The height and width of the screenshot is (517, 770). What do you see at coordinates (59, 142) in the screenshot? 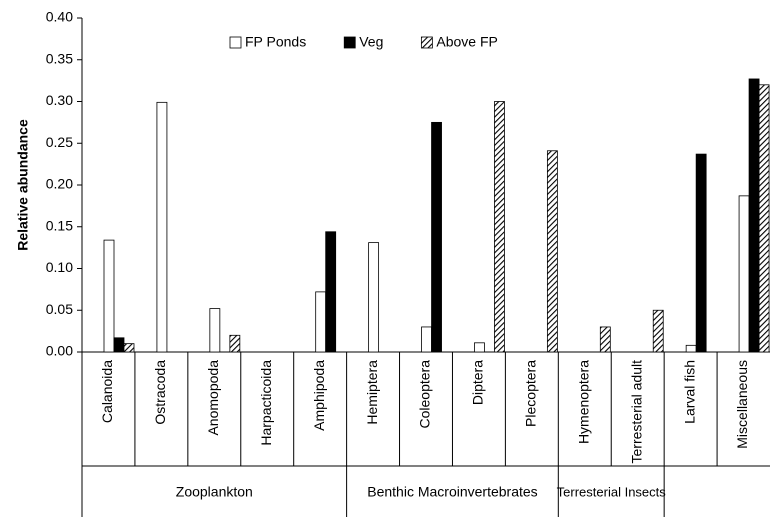
I see `y-tick-label: 0.25` at bounding box center [59, 142].